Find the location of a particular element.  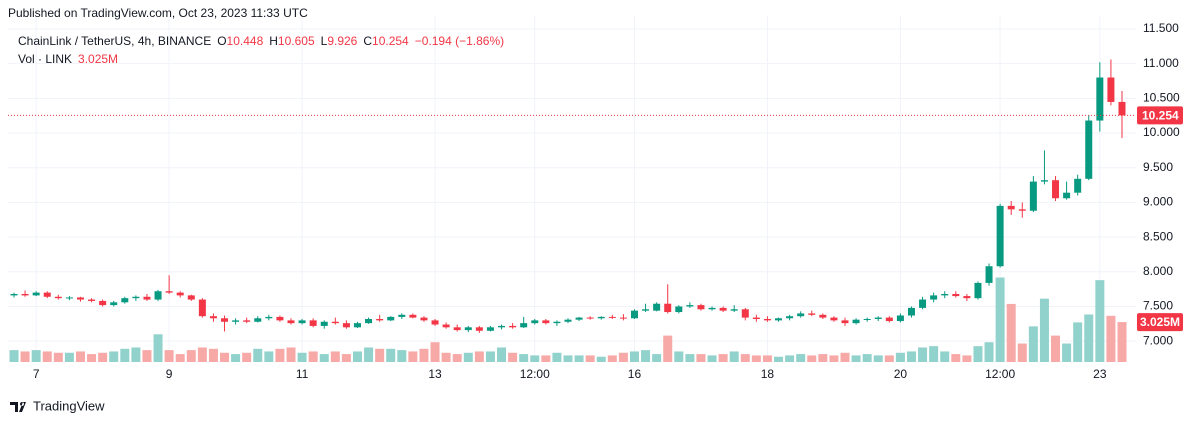

last-price-box is located at coordinates (1160, 115).